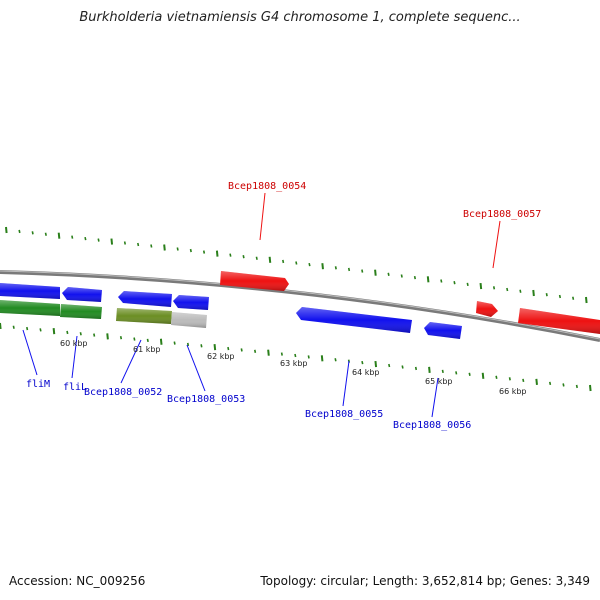 The height and width of the screenshot is (600, 600). Describe the element at coordinates (432, 425) in the screenshot. I see `label-Bcep1808_0056: Bcep1808_0056` at that location.